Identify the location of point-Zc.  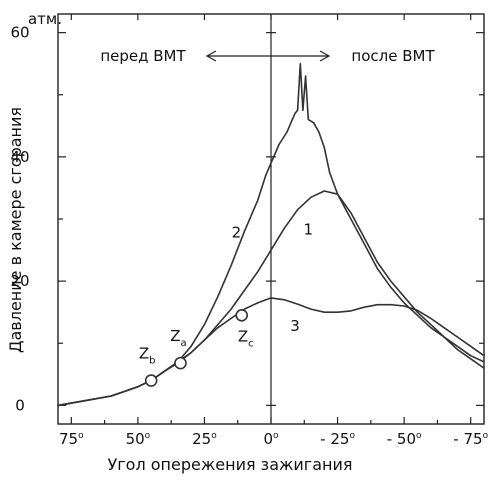
(242, 315).